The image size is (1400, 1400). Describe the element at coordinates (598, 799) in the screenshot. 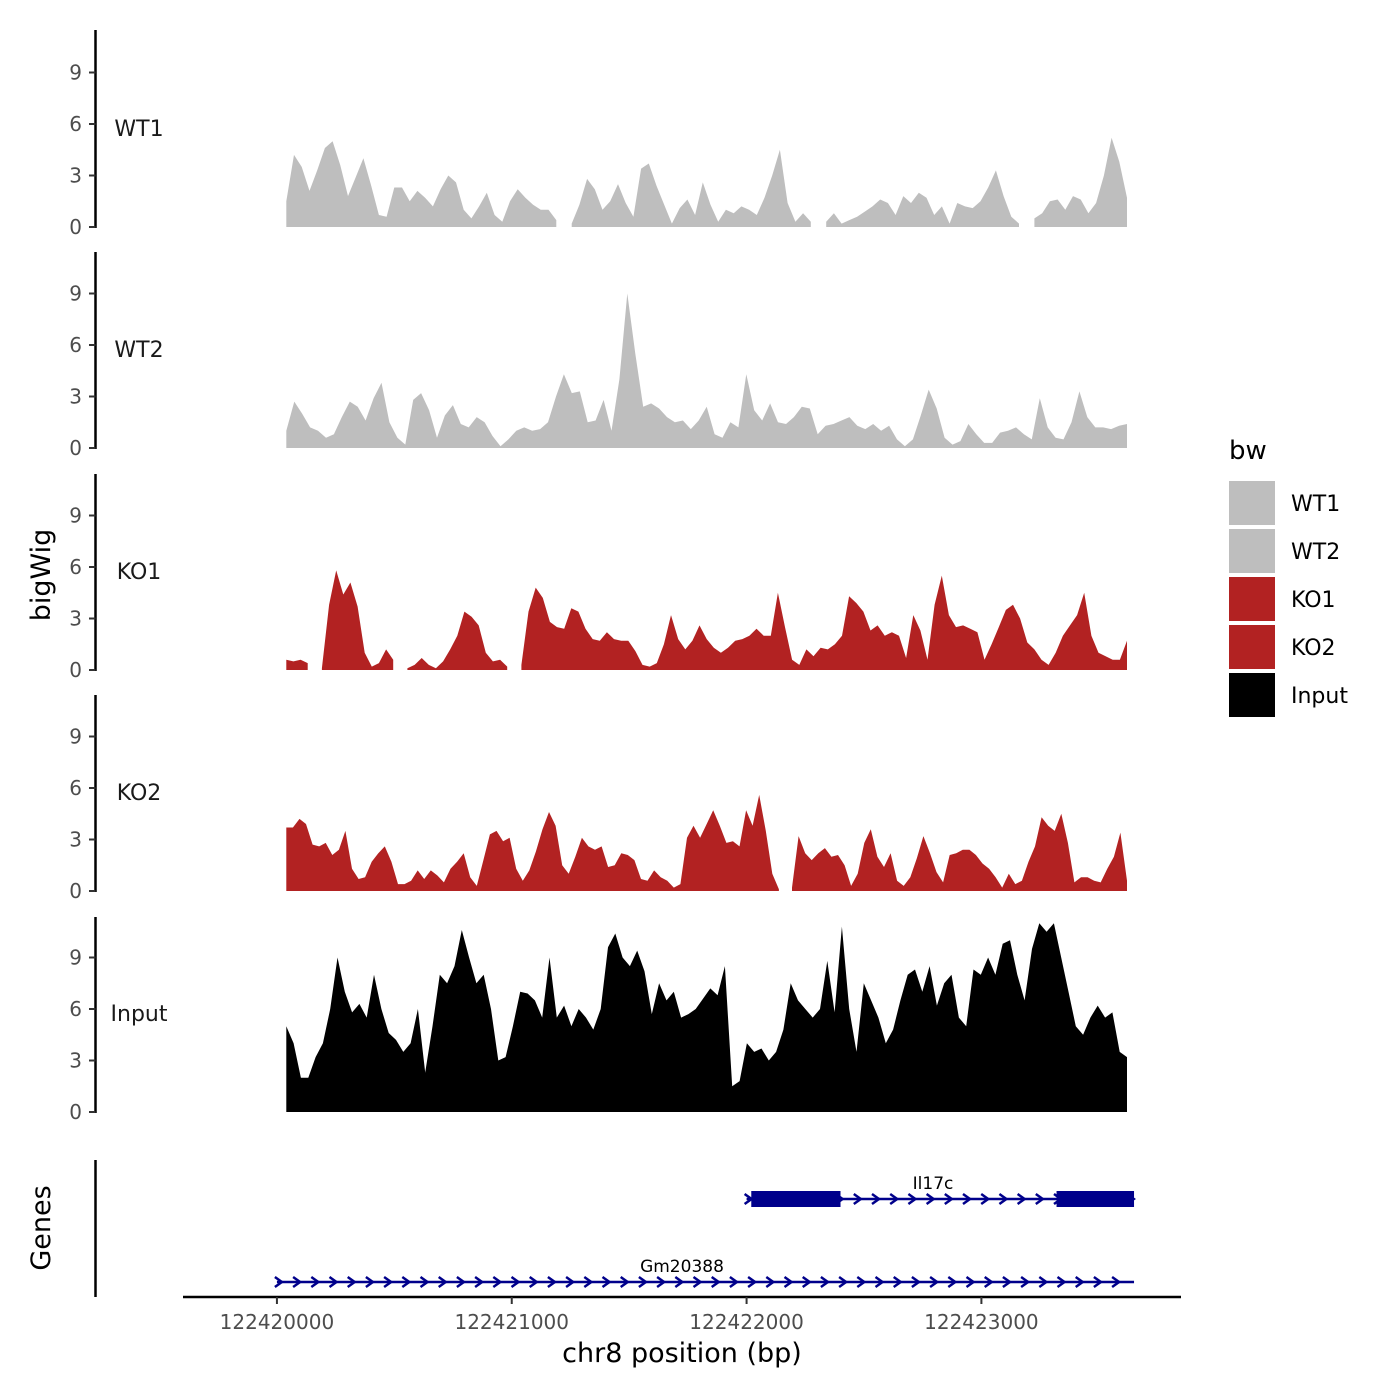

I see `track-ko2: 0 3 6 9 KO2` at that location.